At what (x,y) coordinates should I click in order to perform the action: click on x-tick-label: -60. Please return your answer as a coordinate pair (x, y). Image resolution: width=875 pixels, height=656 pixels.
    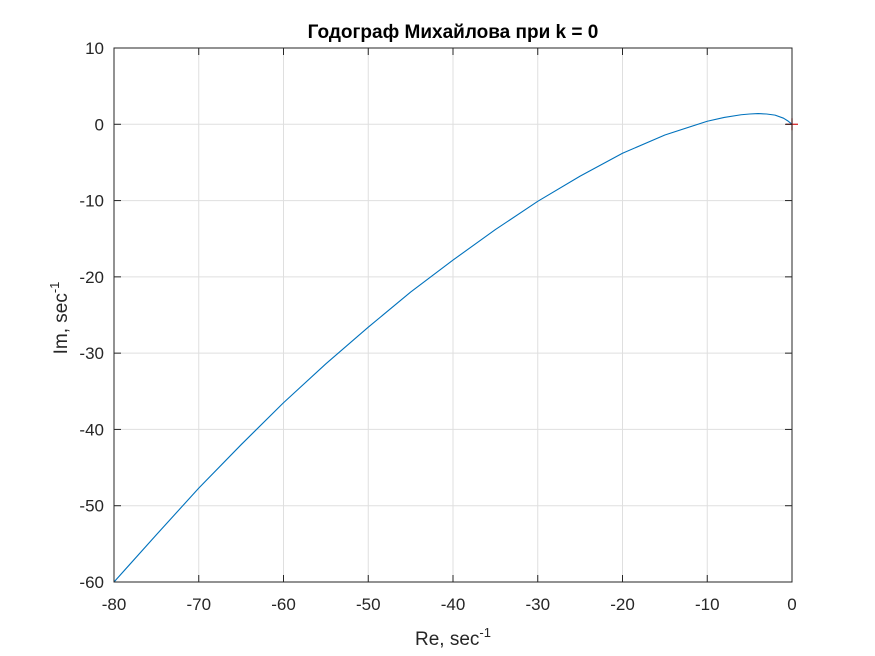
    Looking at the image, I should click on (283, 604).